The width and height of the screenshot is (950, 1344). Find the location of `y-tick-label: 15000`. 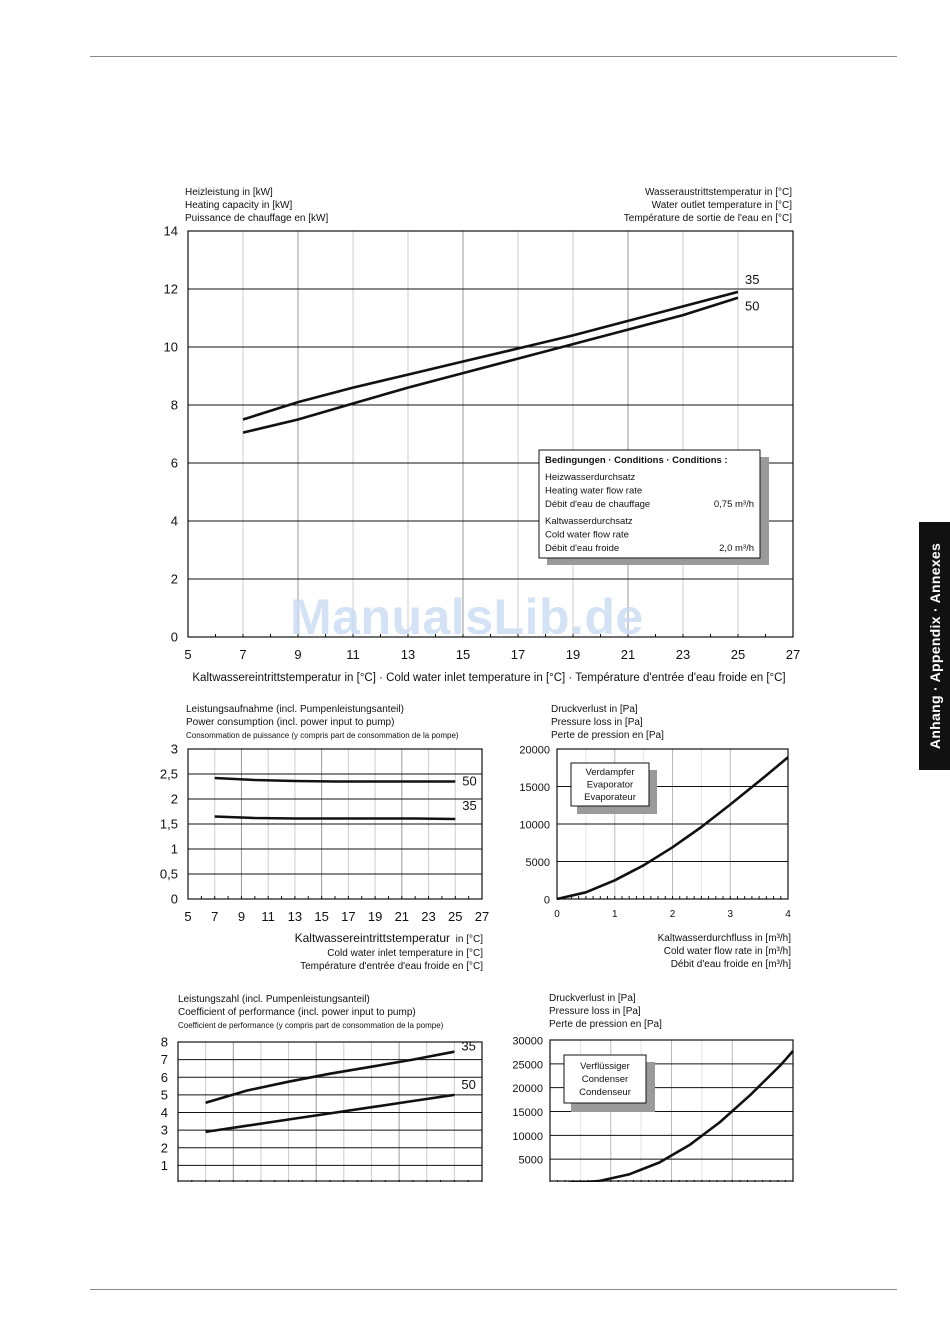

y-tick-label: 15000 is located at coordinates (527, 1113).